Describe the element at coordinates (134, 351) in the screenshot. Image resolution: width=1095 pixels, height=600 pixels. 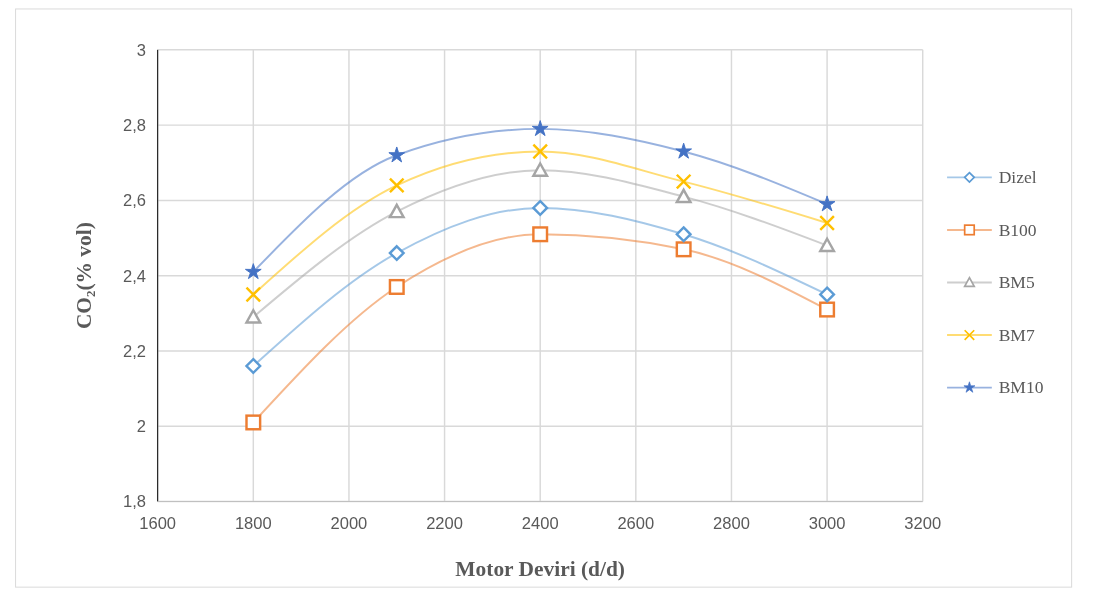
I see `y-tick-label: 2,2` at that location.